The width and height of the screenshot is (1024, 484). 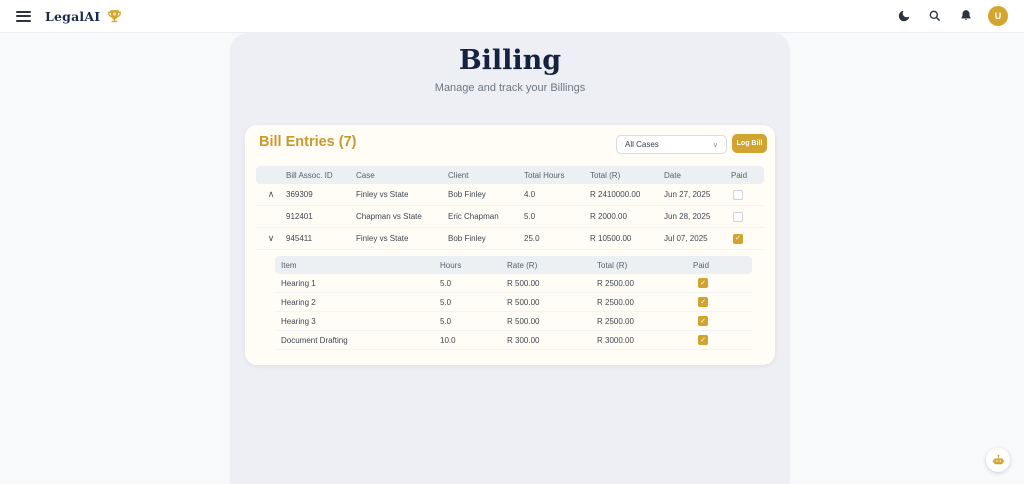 I want to click on case-filter-value: All Cases, so click(x=642, y=144).